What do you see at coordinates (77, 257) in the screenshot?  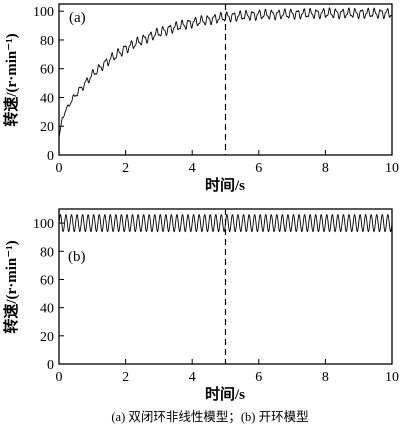 I see `panel-label-b: (b)` at bounding box center [77, 257].